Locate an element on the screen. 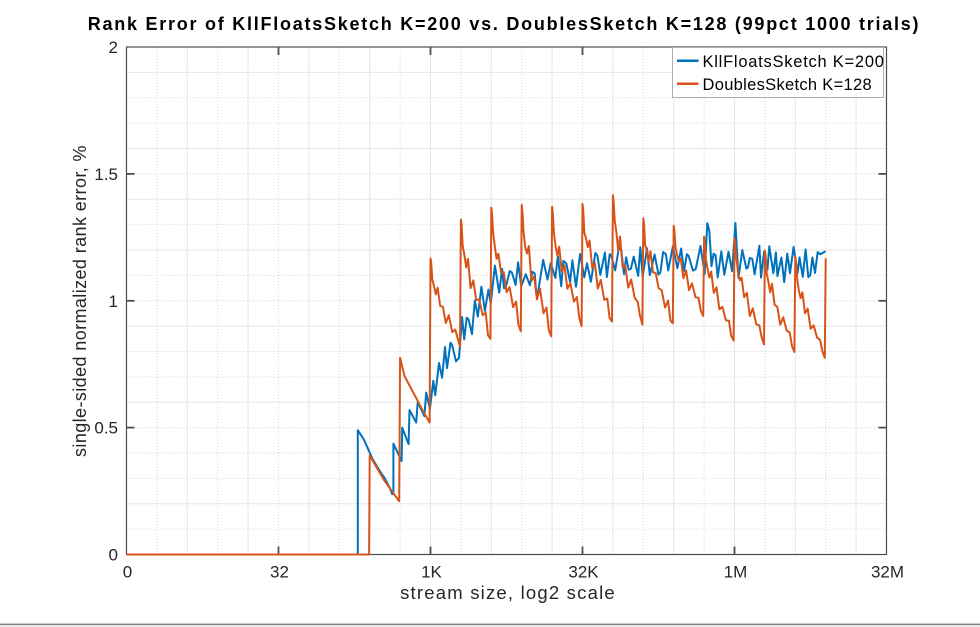  svg-text:single-sided normalized rank e: single-sided normalized rank error, % is located at coordinates (80, 301).